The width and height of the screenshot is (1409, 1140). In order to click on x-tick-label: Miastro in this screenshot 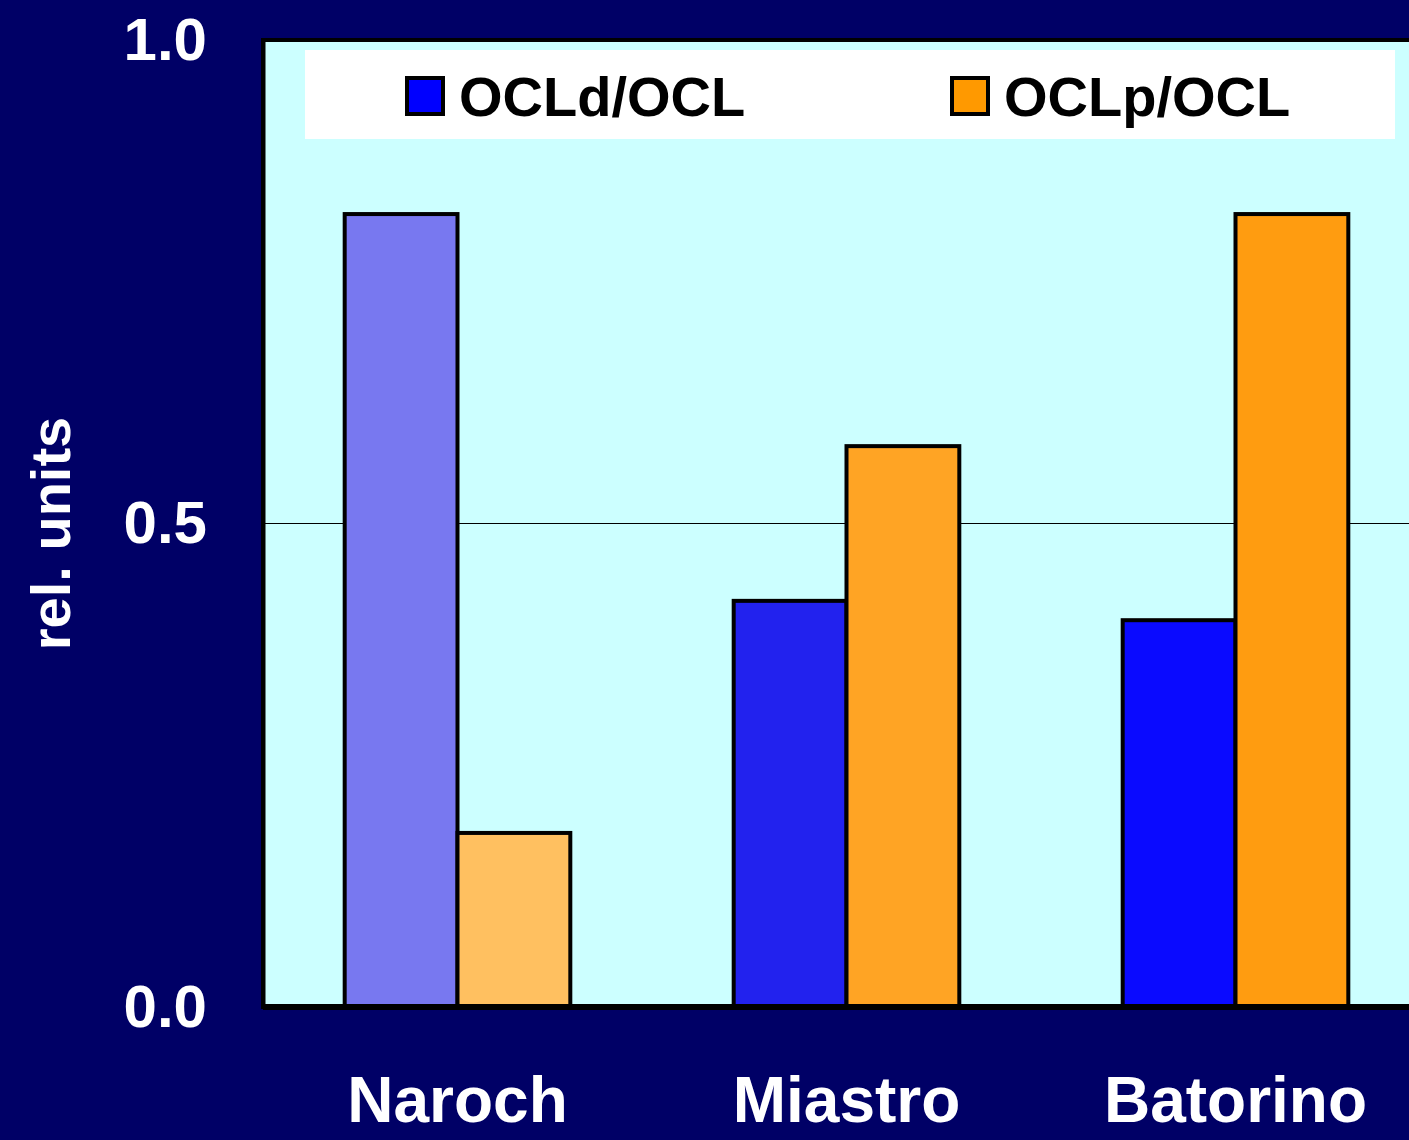, I will do `click(846, 1100)`.